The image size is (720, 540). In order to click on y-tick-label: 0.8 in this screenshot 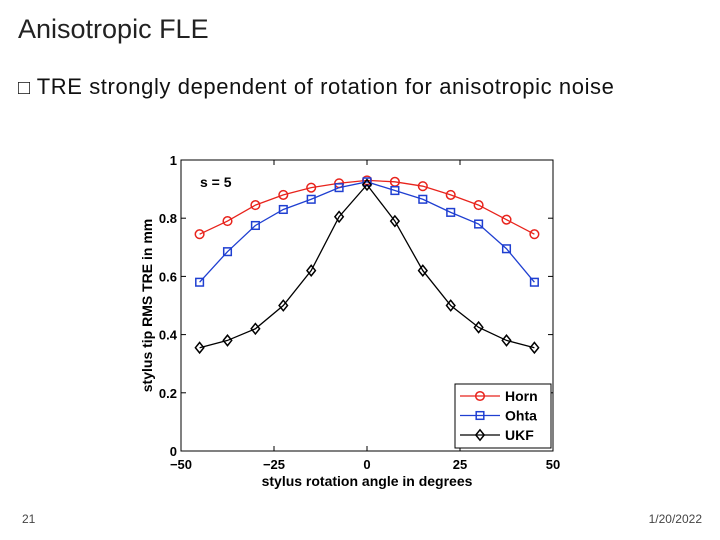, I will do `click(168, 218)`.